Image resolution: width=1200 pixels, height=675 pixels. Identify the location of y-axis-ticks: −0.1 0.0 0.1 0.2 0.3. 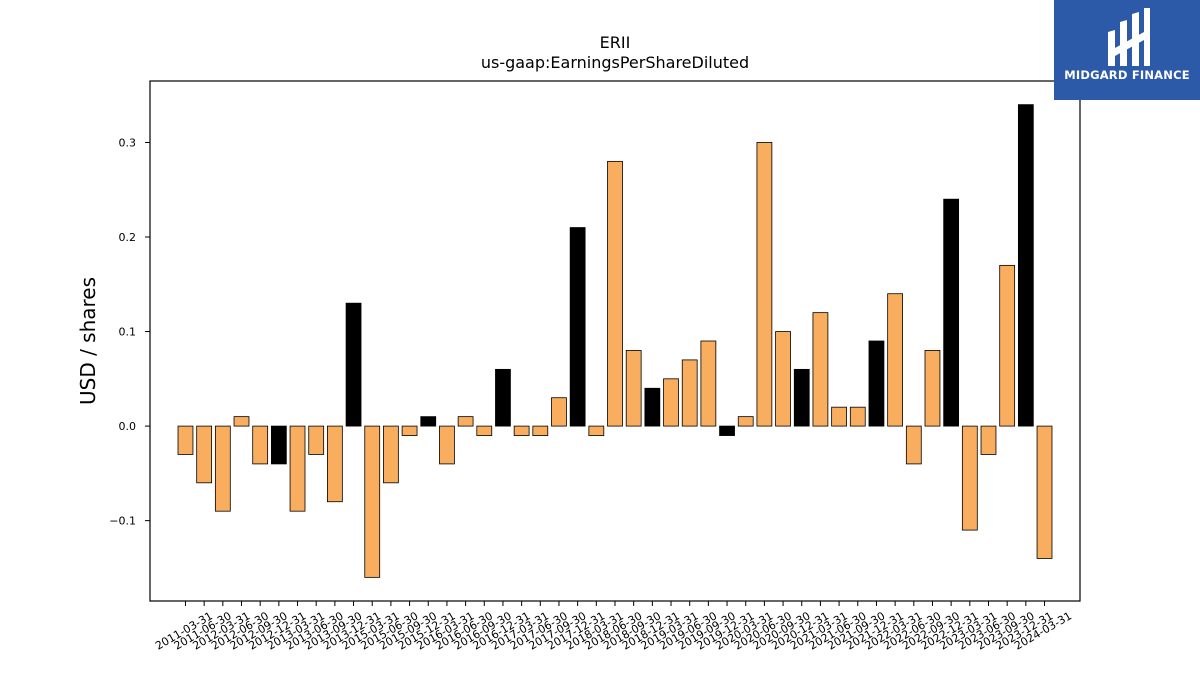
(129, 332).